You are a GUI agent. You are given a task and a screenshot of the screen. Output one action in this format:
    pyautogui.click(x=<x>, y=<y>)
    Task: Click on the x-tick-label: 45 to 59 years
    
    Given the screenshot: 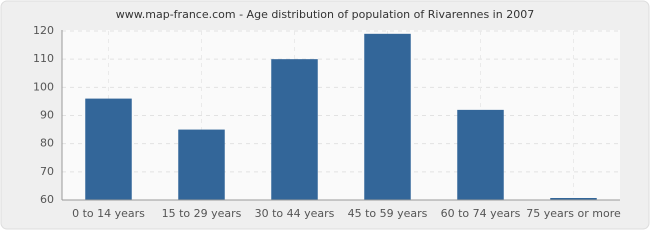 What is the action you would take?
    pyautogui.click(x=388, y=213)
    